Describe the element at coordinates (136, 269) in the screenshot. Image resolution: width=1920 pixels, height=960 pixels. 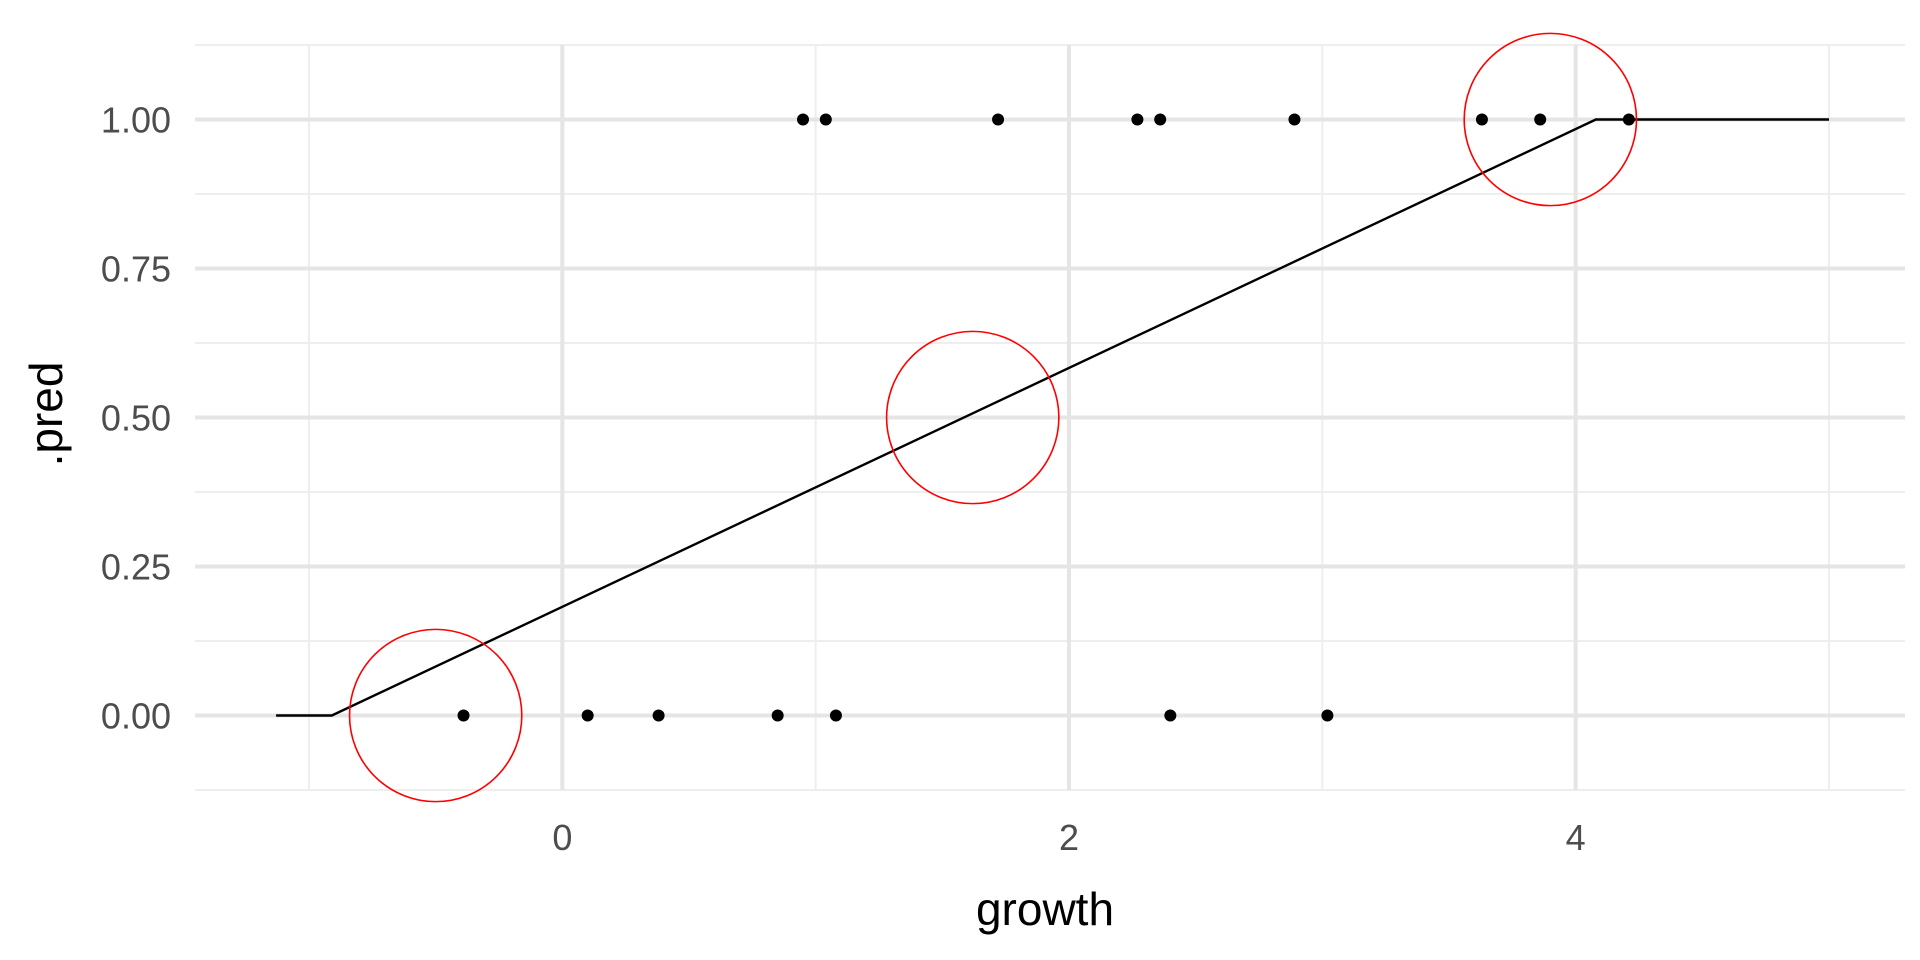
I see `y-tick-label: 0.75` at that location.